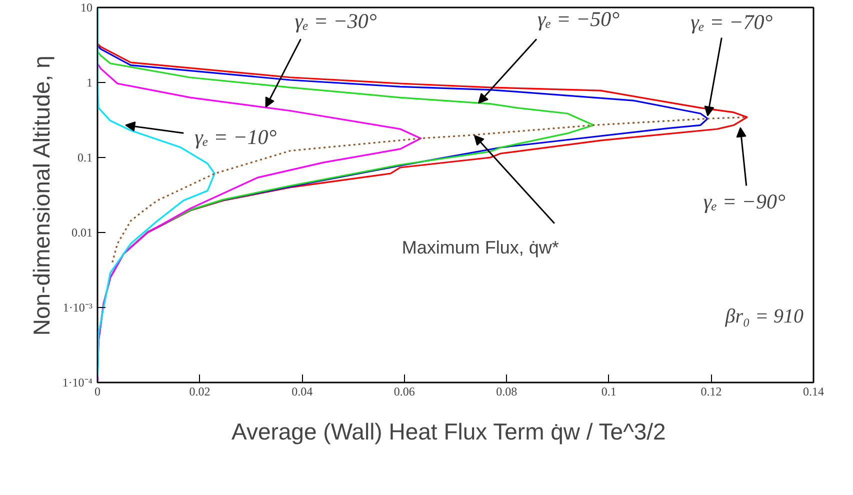 This screenshot has width=853, height=495. I want to click on x-tick-label: 0, so click(97, 391).